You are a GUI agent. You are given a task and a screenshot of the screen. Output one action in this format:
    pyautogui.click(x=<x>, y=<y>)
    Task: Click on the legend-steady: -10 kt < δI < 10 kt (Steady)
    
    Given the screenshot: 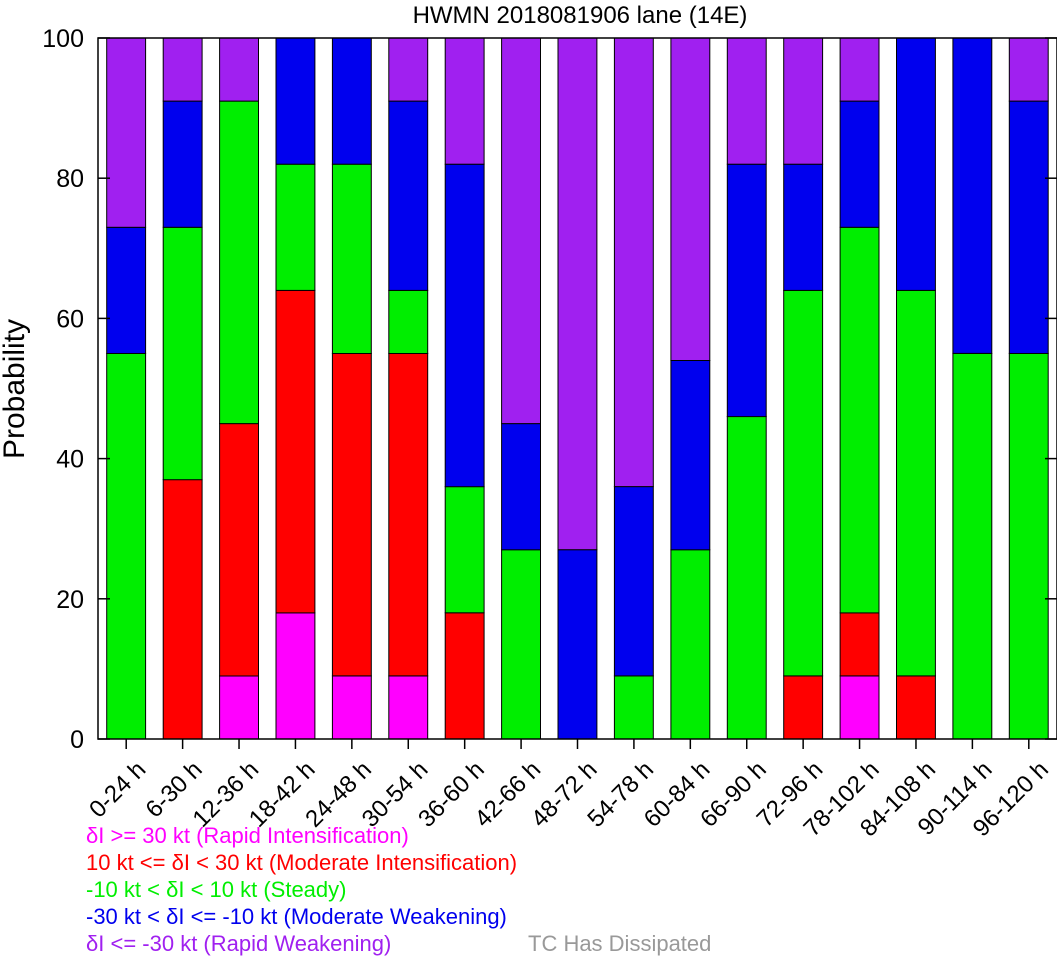 What is the action you would take?
    pyautogui.click(x=216, y=889)
    